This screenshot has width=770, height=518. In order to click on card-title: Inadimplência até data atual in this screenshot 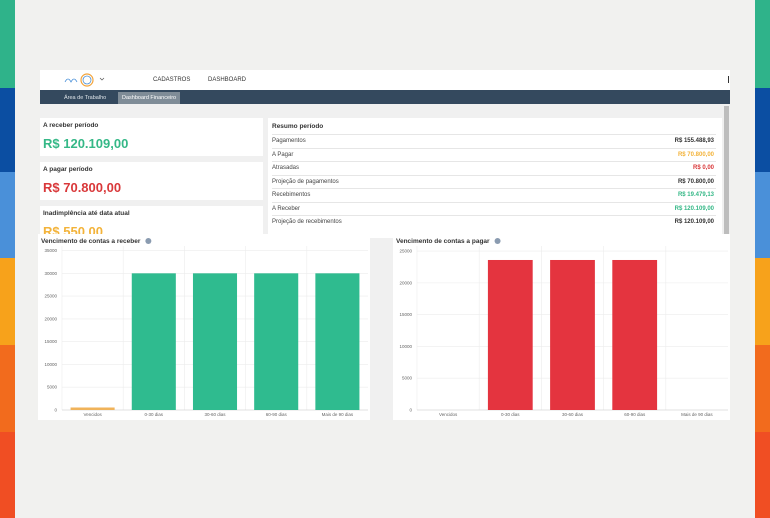, I will do `click(86, 213)`.